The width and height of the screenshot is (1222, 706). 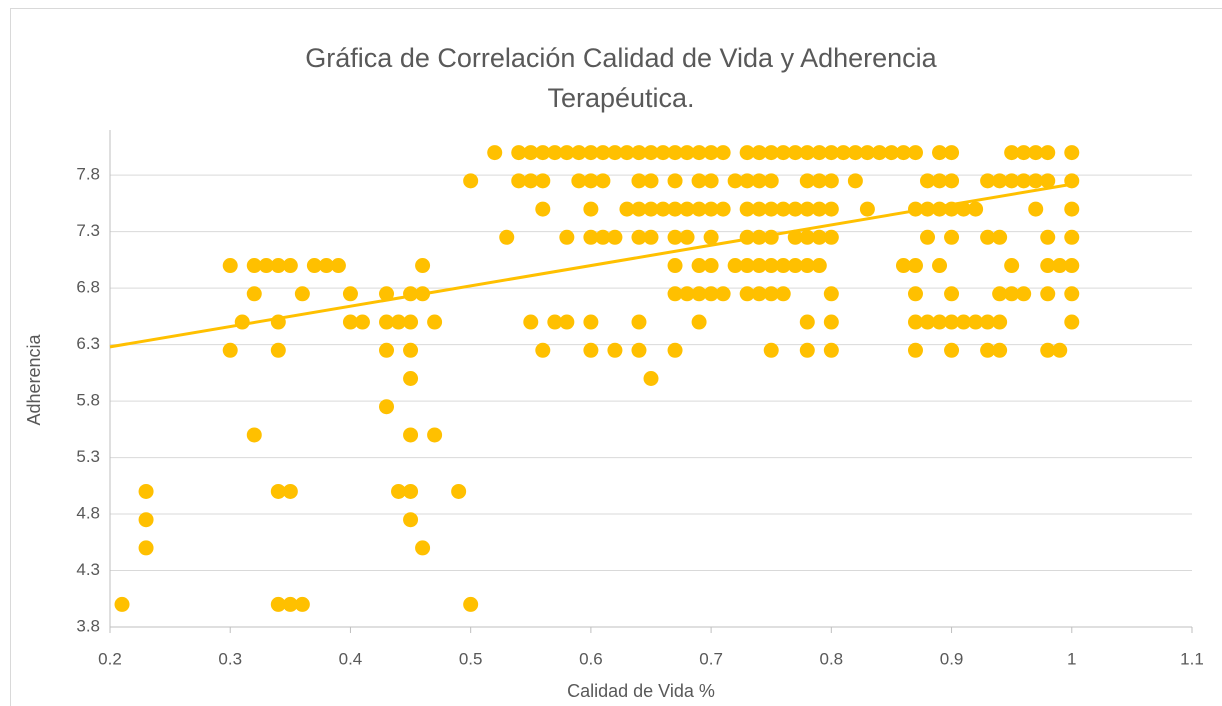 What do you see at coordinates (88, 343) in the screenshot?
I see `y-tick-label: 6.3` at bounding box center [88, 343].